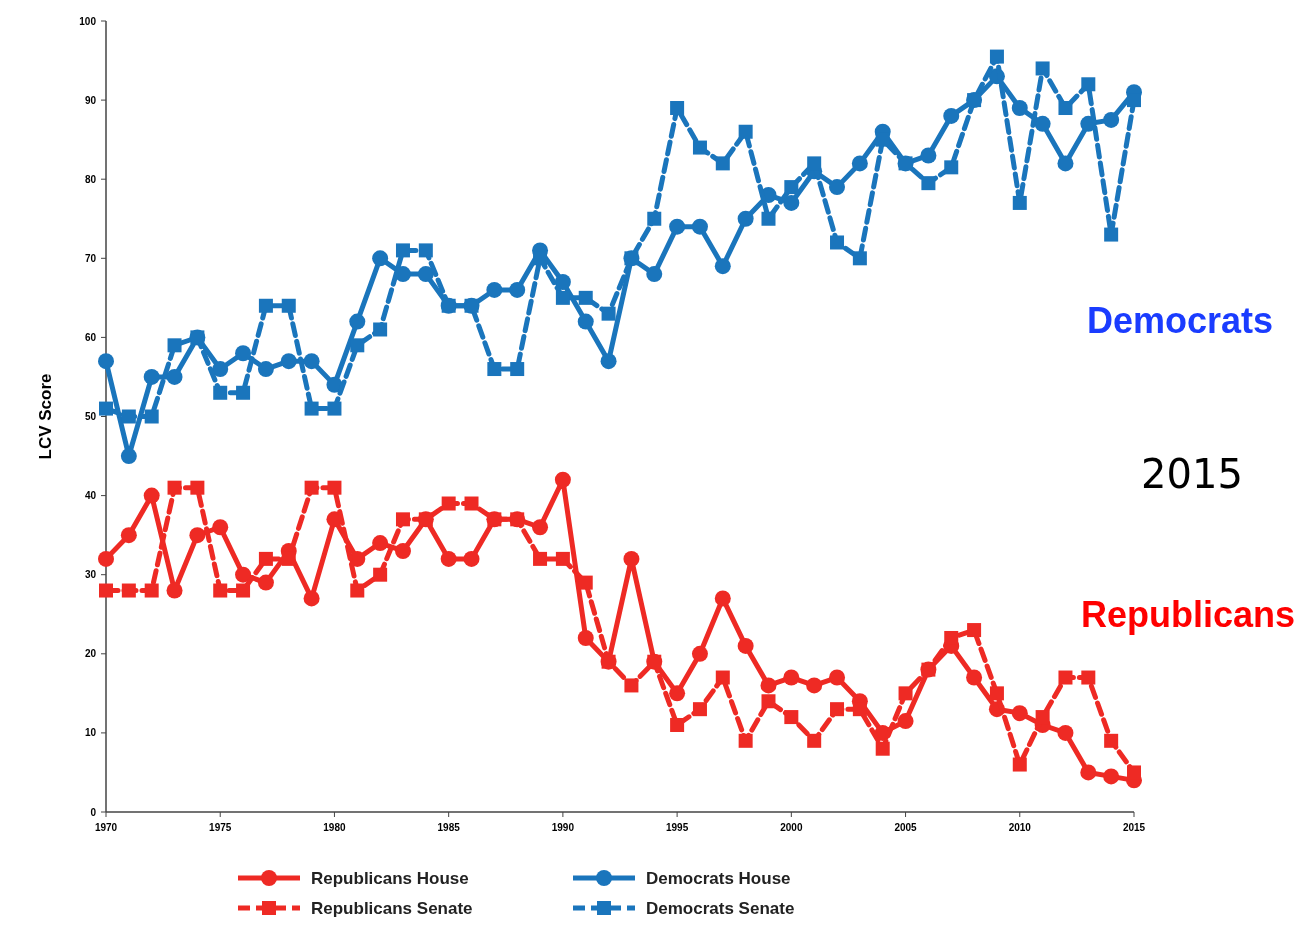  Describe the element at coordinates (90, 100) in the screenshot. I see `y-tick-label: 90` at that location.